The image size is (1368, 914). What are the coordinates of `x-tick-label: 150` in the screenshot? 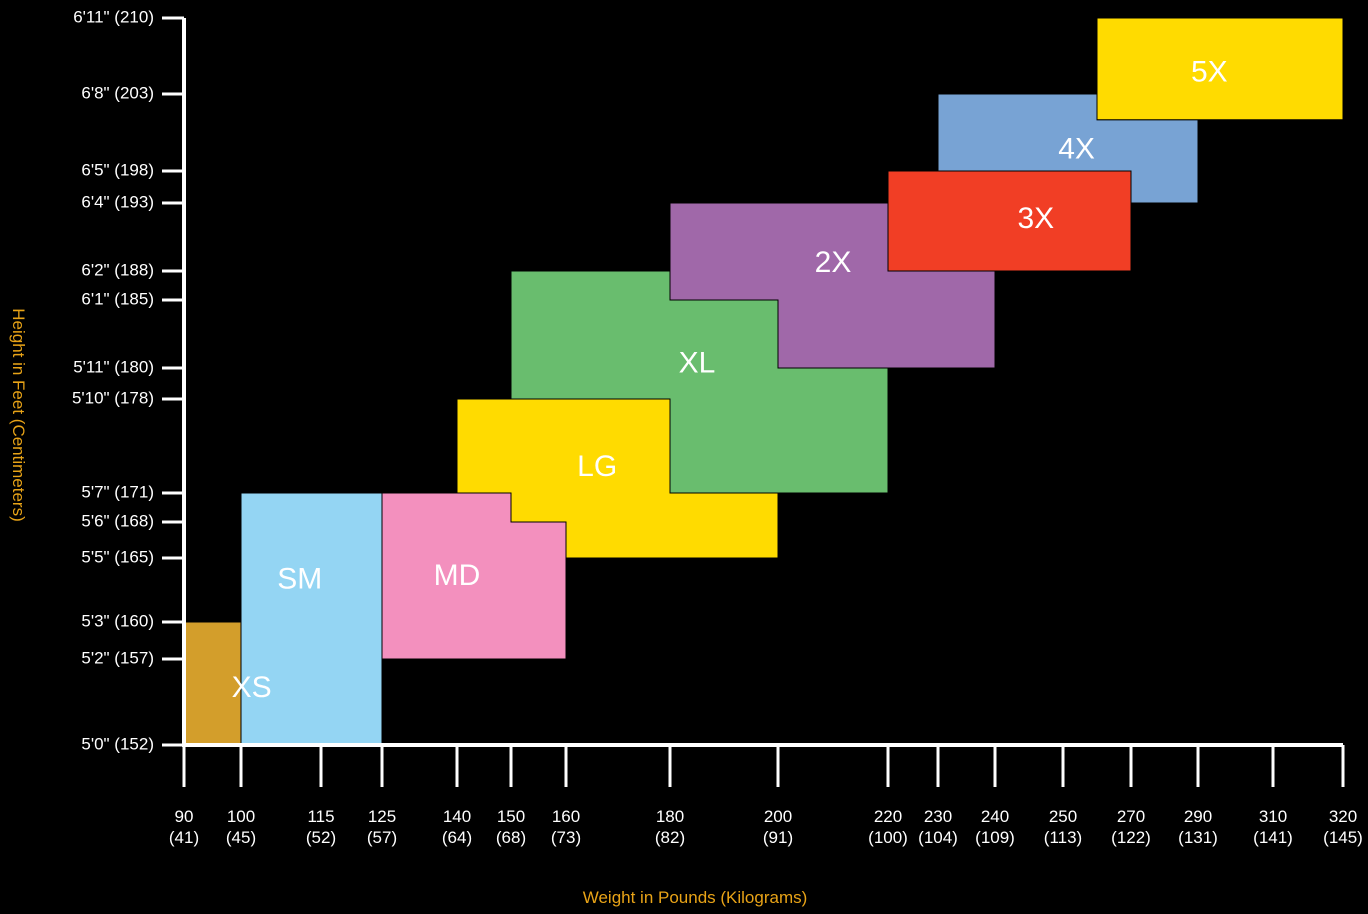 It's located at (511, 816).